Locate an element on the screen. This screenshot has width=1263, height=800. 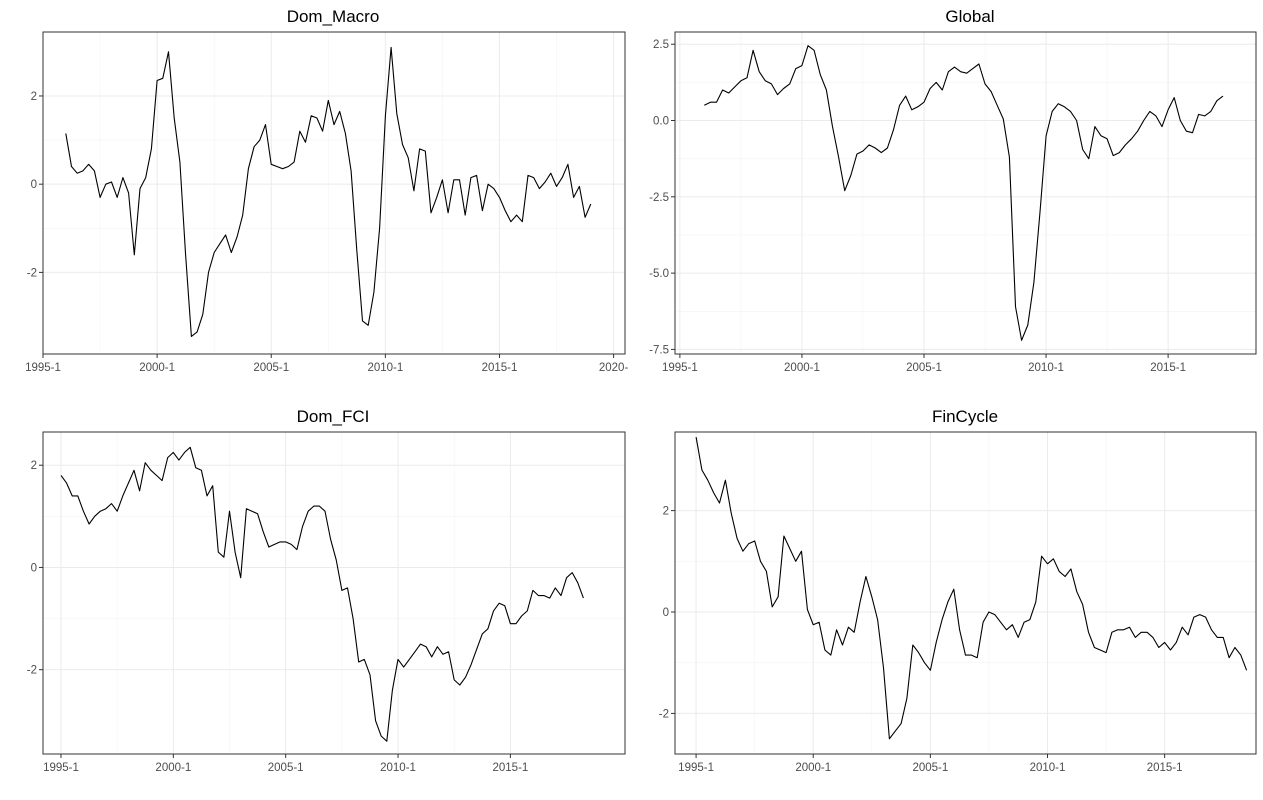
panel-title: Dom_Macro is located at coordinates (333, 16).